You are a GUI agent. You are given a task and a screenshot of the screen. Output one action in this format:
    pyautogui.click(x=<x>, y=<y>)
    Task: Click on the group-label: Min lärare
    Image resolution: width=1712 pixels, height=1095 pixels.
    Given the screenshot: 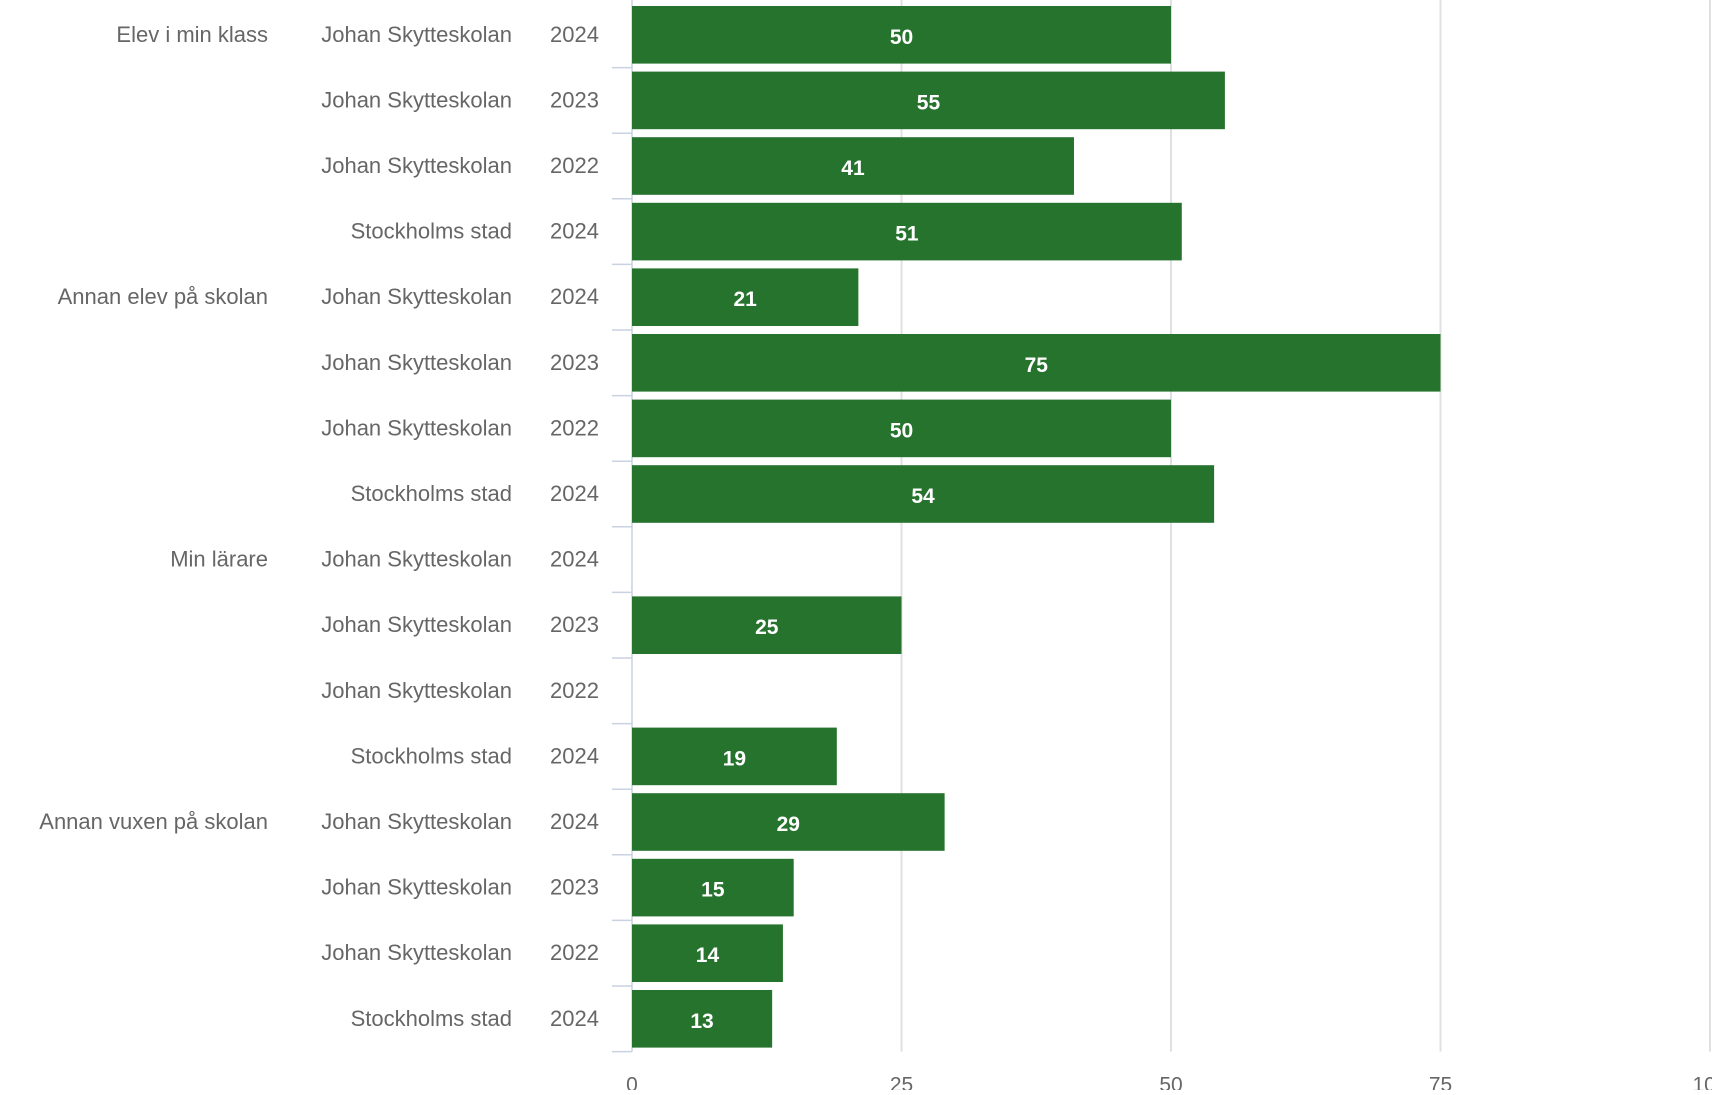 What is the action you would take?
    pyautogui.click(x=219, y=559)
    